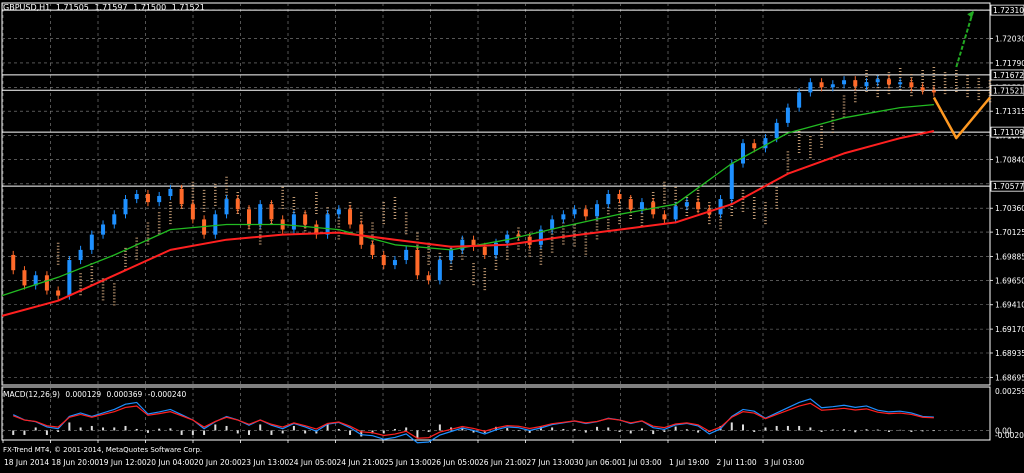 The width and height of the screenshot is (1024, 473). What do you see at coordinates (408, 462) in the screenshot?
I see `time-label: 25 Jun 13:00` at bounding box center [408, 462].